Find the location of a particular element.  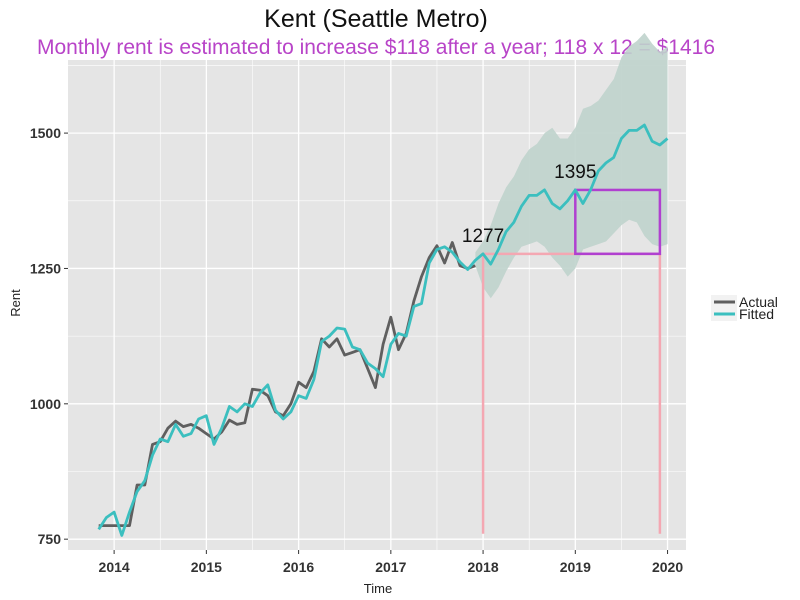

x-tick-label: 2020 is located at coordinates (667, 567).